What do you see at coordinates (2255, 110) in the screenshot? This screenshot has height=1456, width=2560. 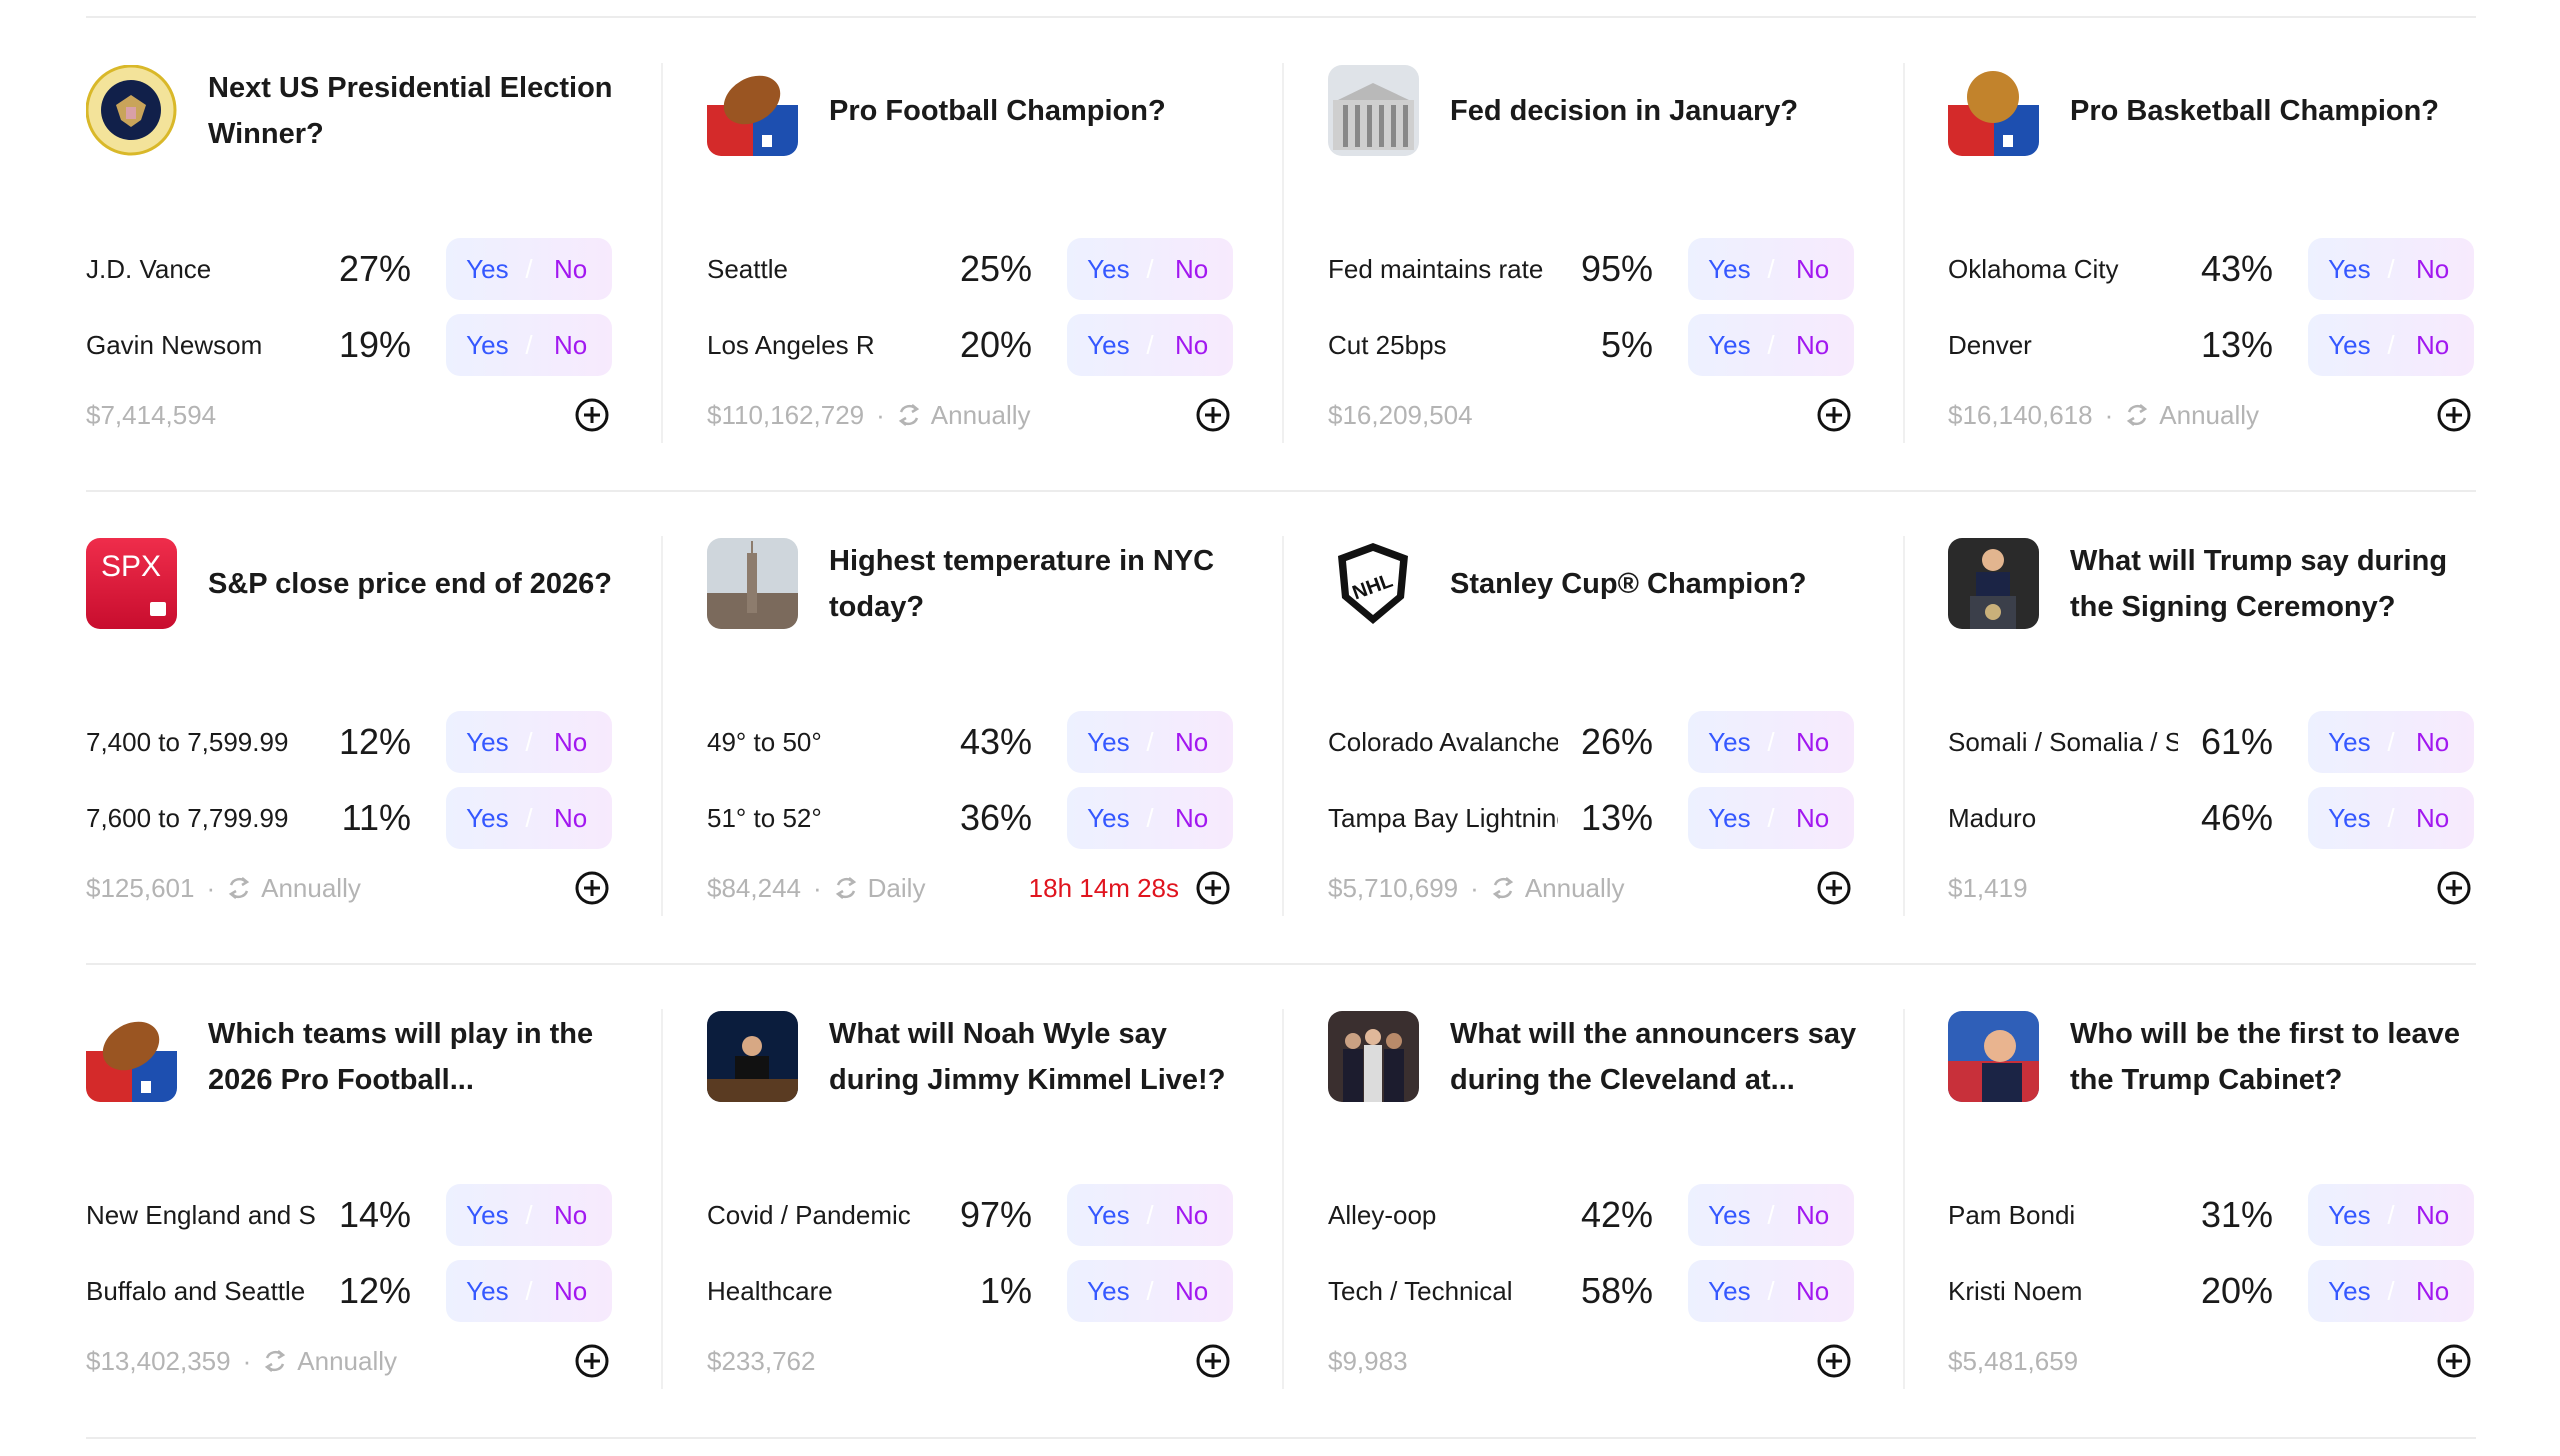 I see `market-title: Pro Basketball Champion?` at bounding box center [2255, 110].